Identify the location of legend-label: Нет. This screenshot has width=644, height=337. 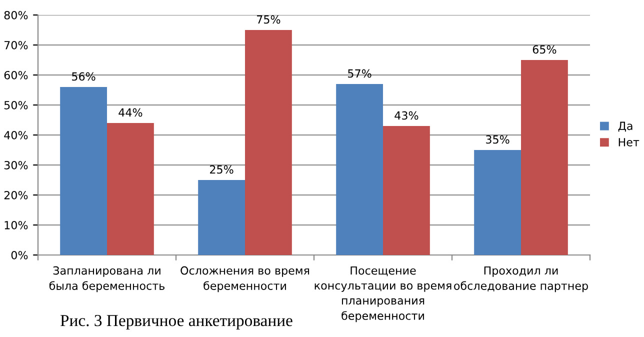
(629, 142).